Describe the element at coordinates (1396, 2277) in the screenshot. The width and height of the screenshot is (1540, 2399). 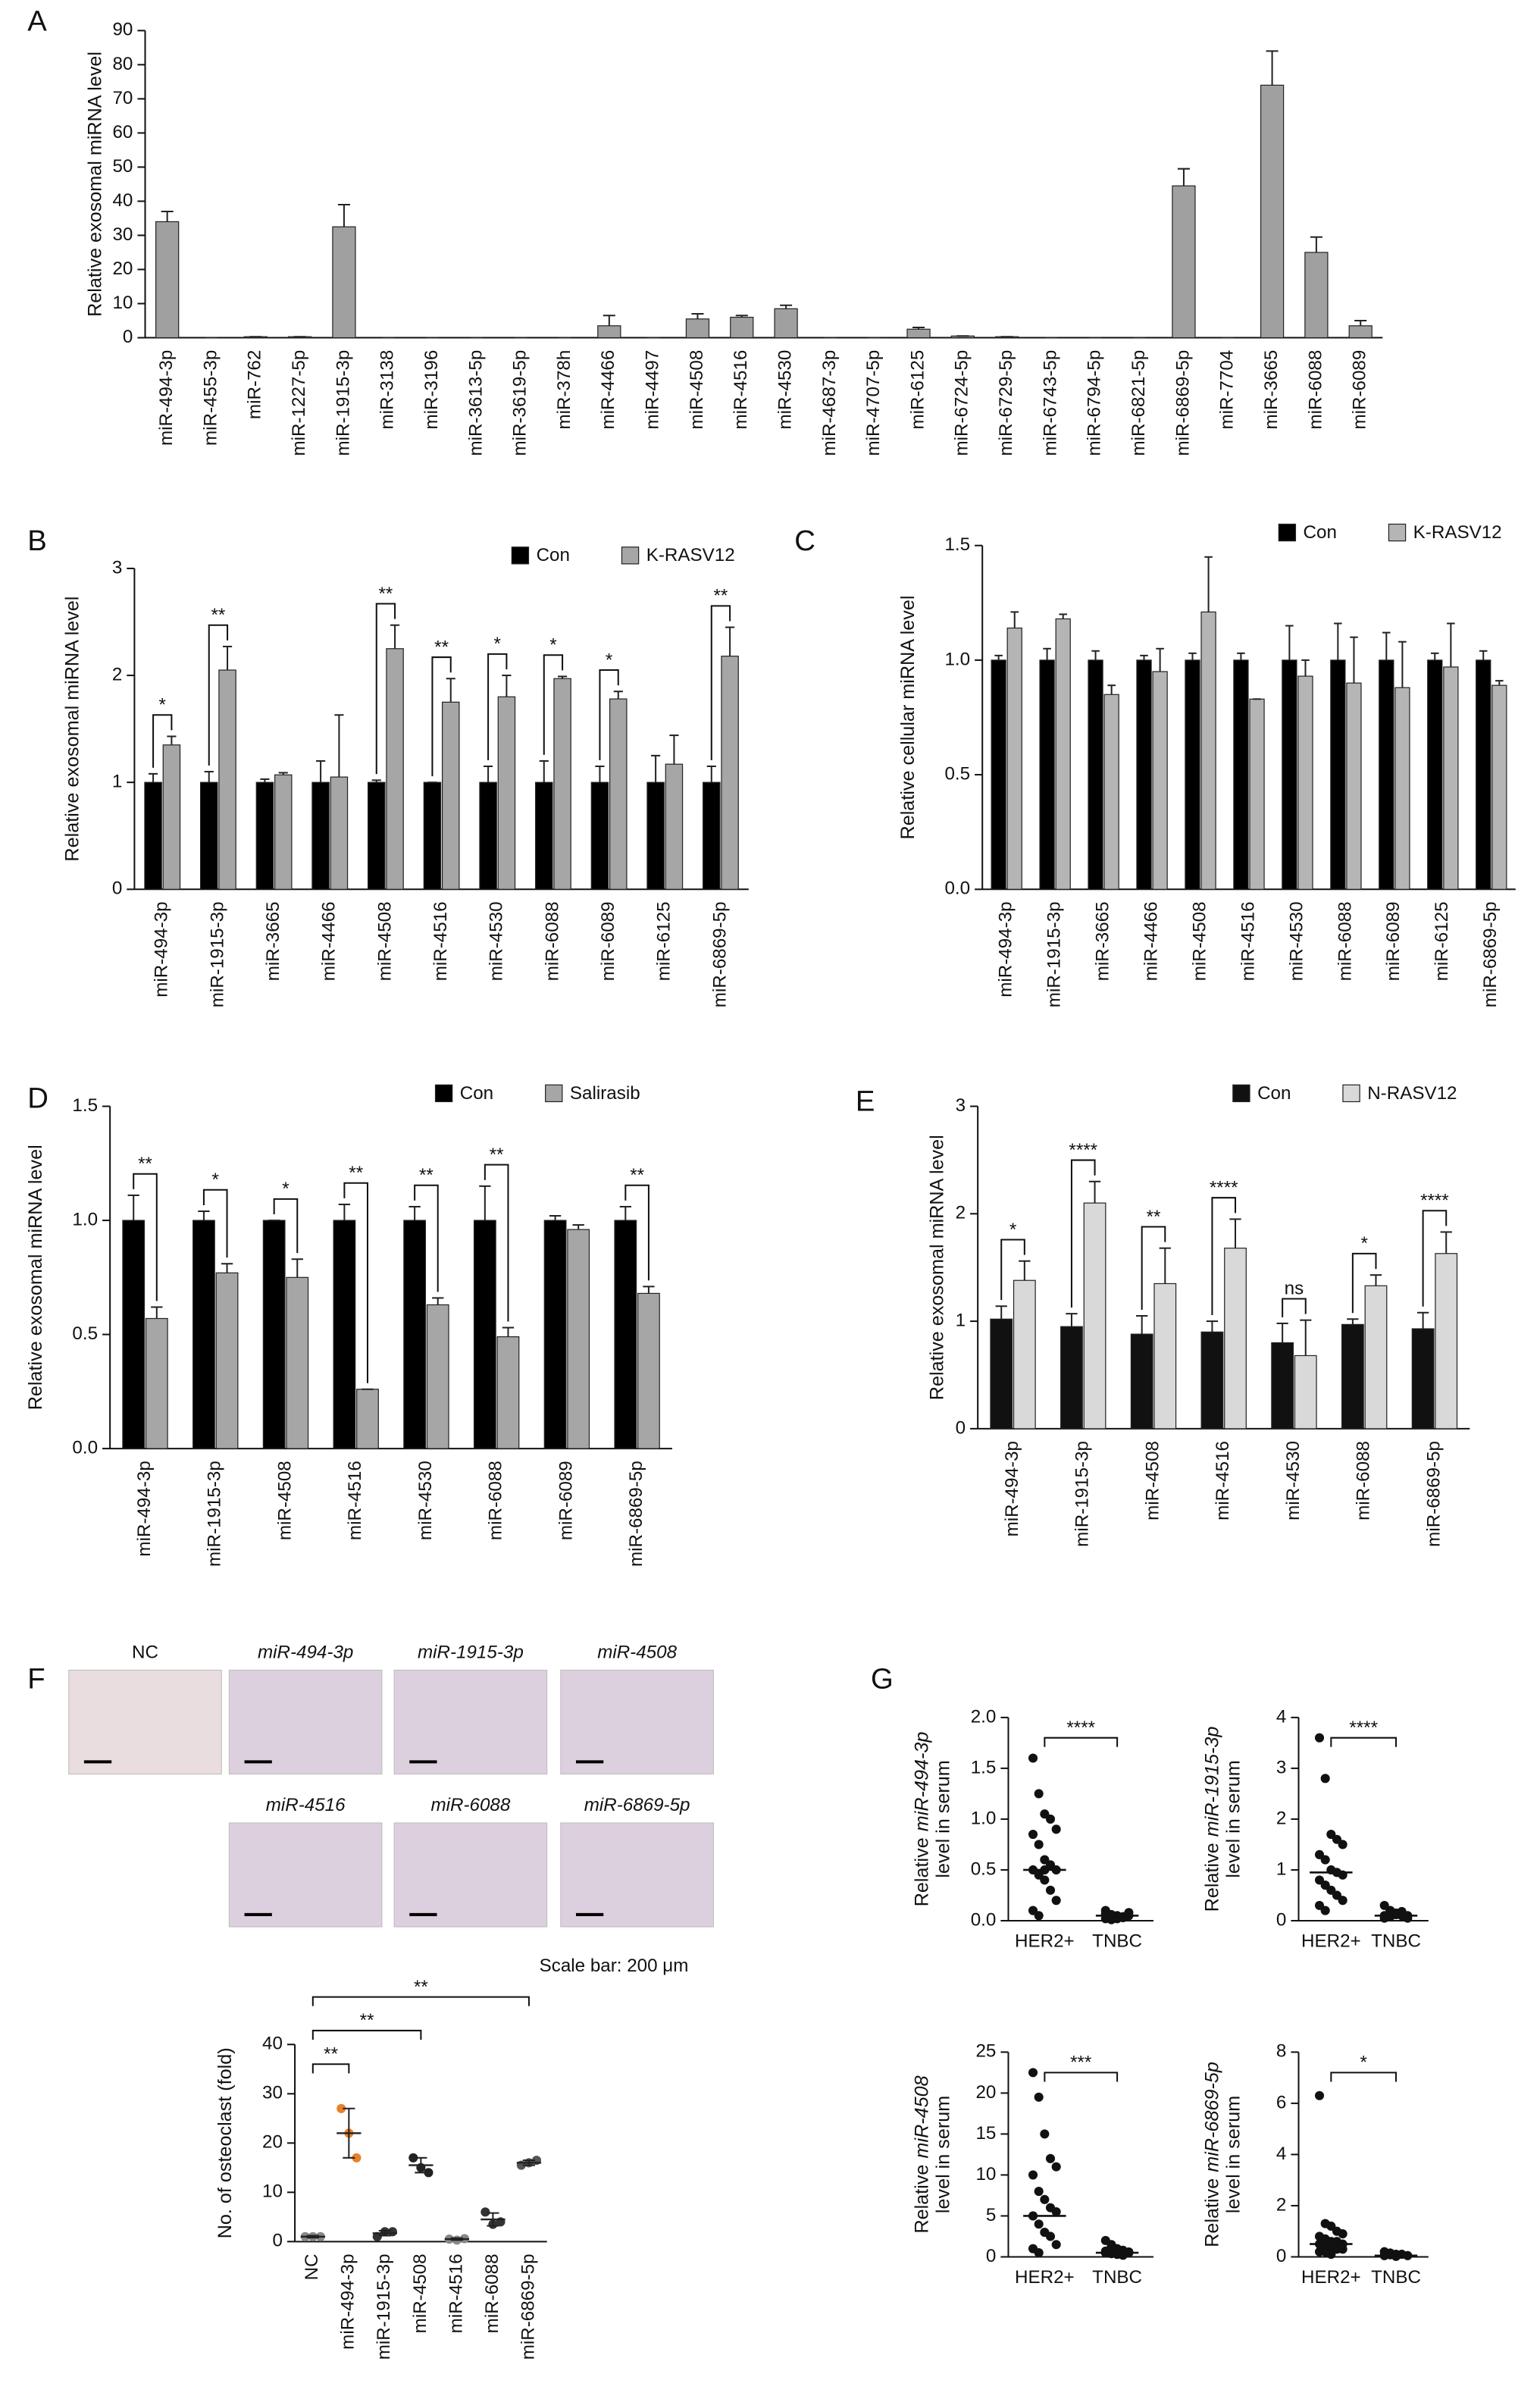
I see `x-tick-label: TNBC` at that location.